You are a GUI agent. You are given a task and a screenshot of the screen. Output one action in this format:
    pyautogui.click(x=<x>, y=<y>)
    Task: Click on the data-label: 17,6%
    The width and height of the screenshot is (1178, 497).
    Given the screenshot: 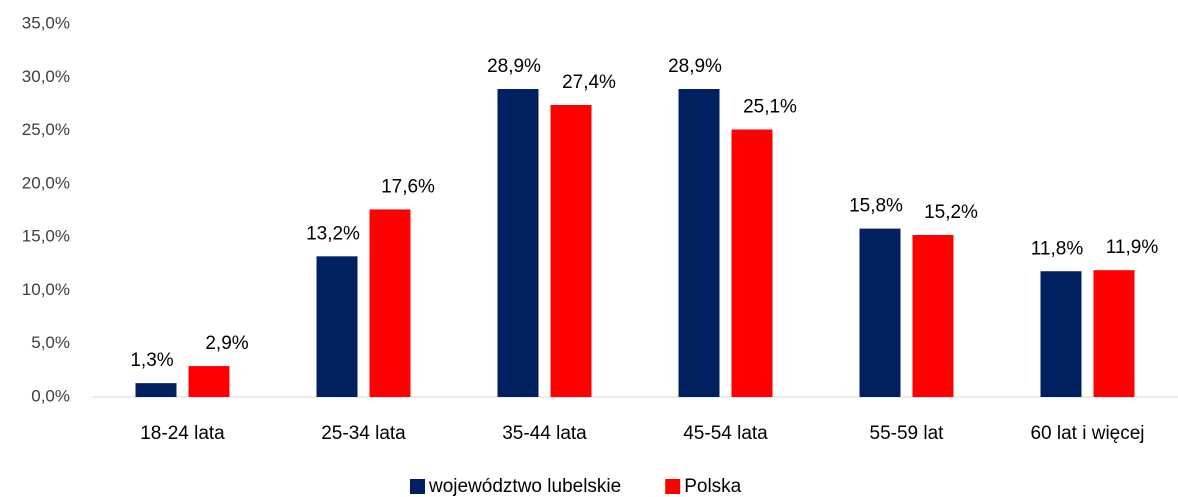 What is the action you would take?
    pyautogui.click(x=408, y=186)
    